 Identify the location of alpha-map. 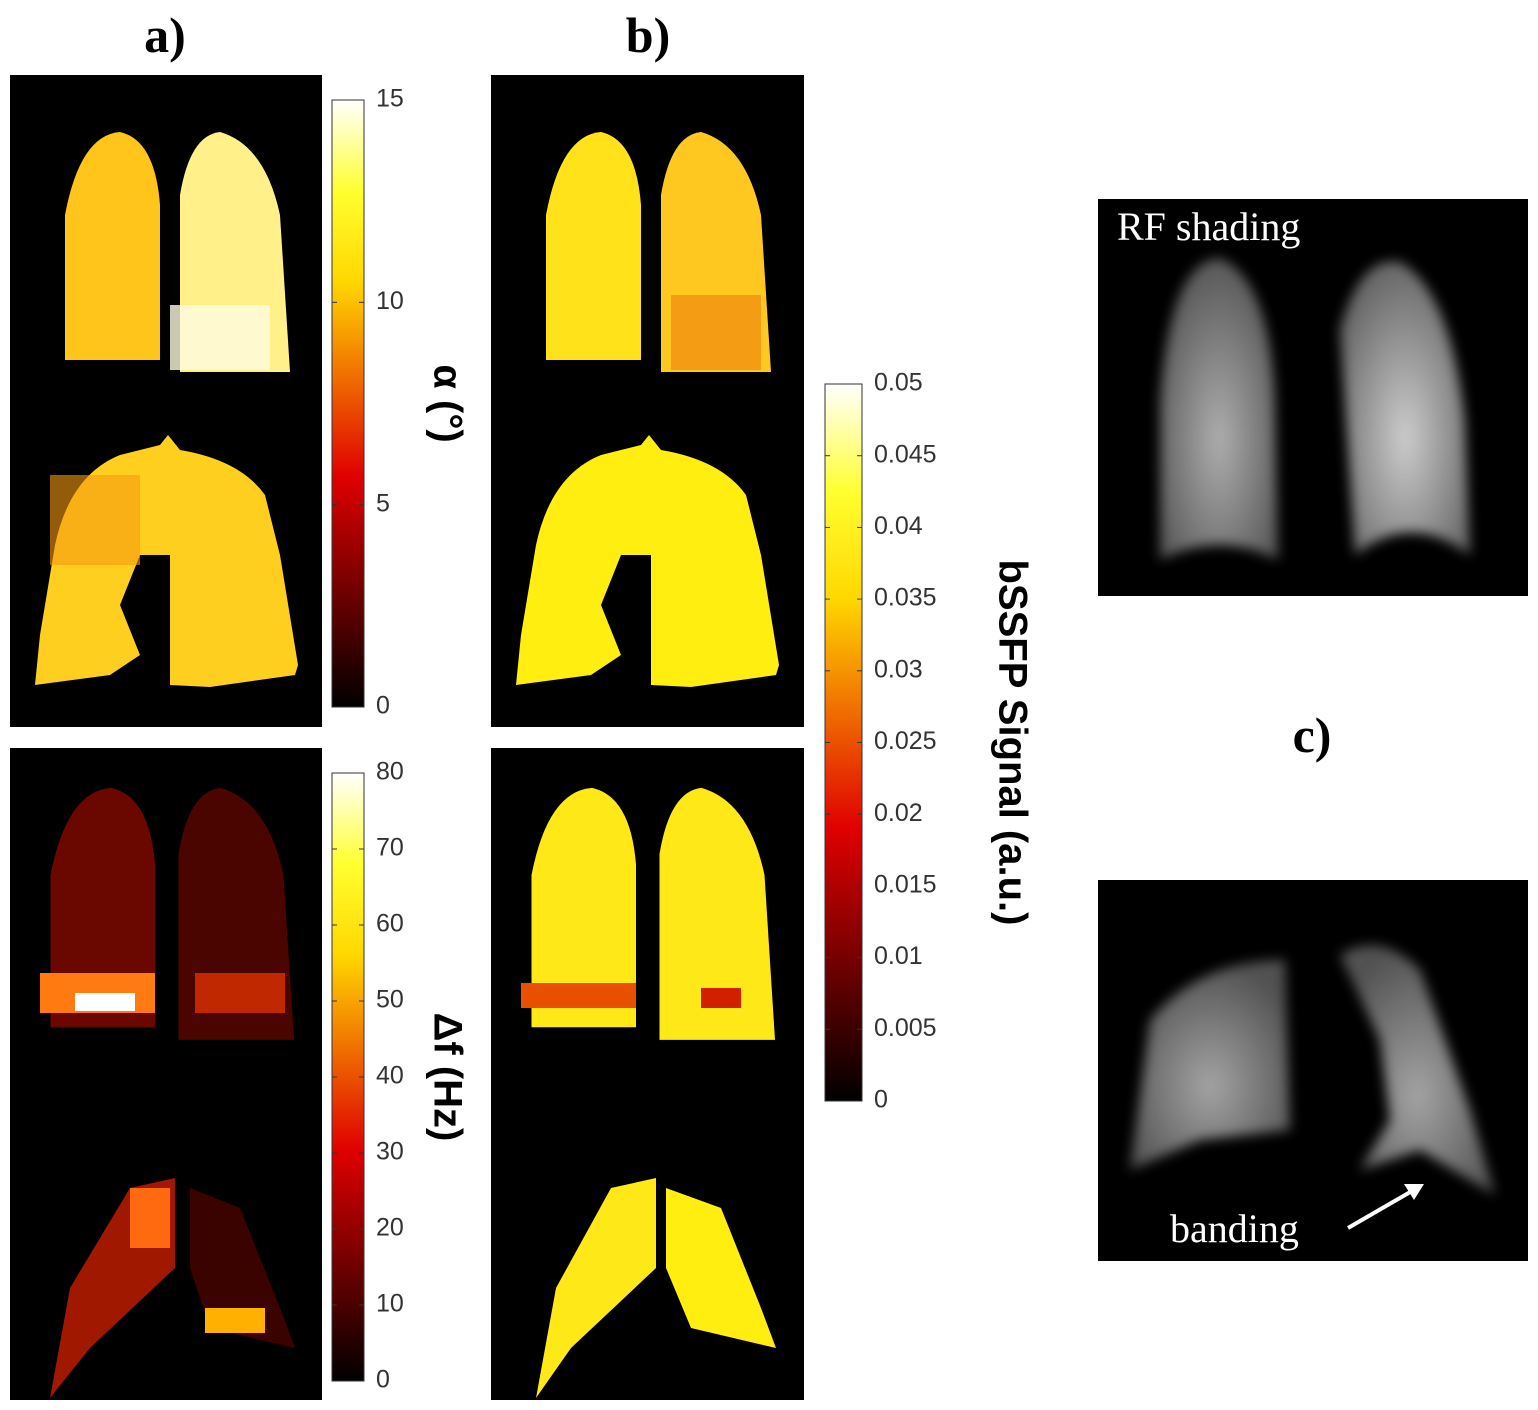
(166, 401).